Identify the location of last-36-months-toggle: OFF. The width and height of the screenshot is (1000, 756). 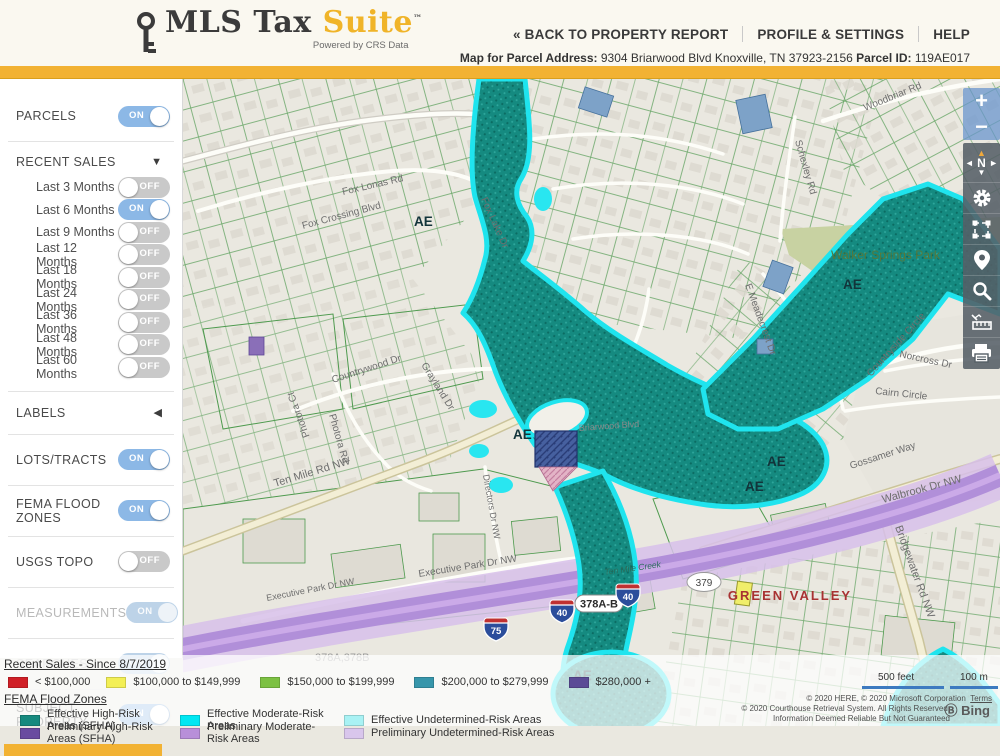
(144, 322).